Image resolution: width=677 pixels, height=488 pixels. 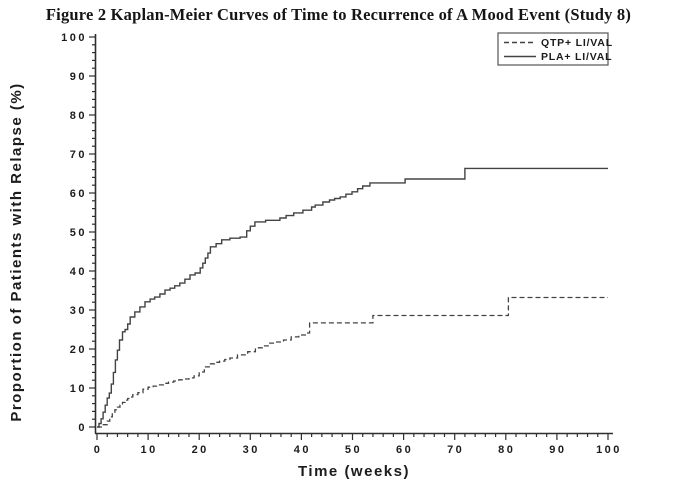 What do you see at coordinates (576, 57) in the screenshot?
I see `legend-label-pla: PLA+ LI/VAL` at bounding box center [576, 57].